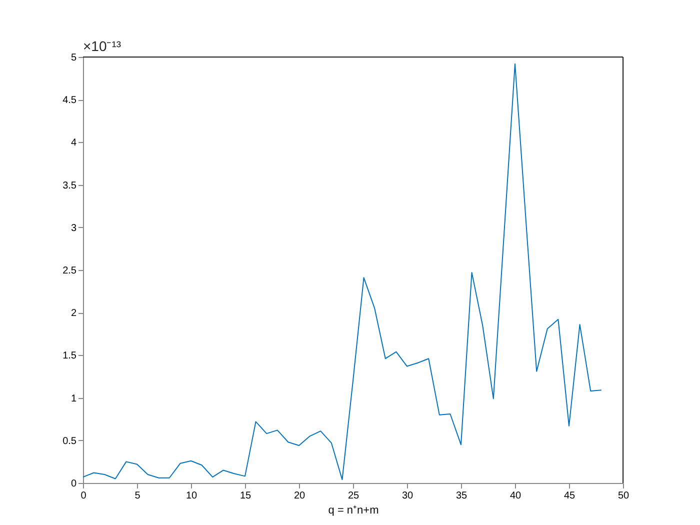  What do you see at coordinates (570, 496) in the screenshot?
I see `x-tick-label: 45` at bounding box center [570, 496].